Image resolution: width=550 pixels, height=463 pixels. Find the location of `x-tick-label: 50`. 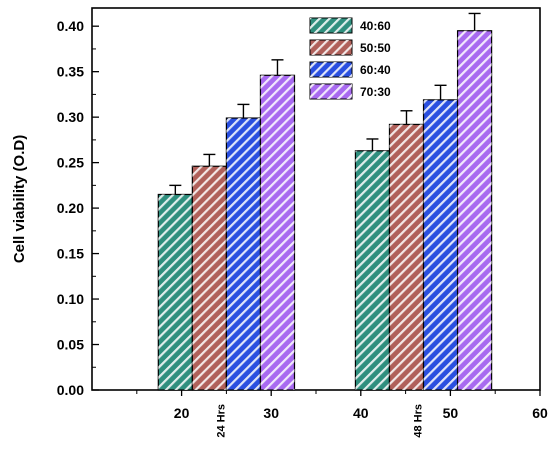

x-tick-label: 50 is located at coordinates (451, 413).